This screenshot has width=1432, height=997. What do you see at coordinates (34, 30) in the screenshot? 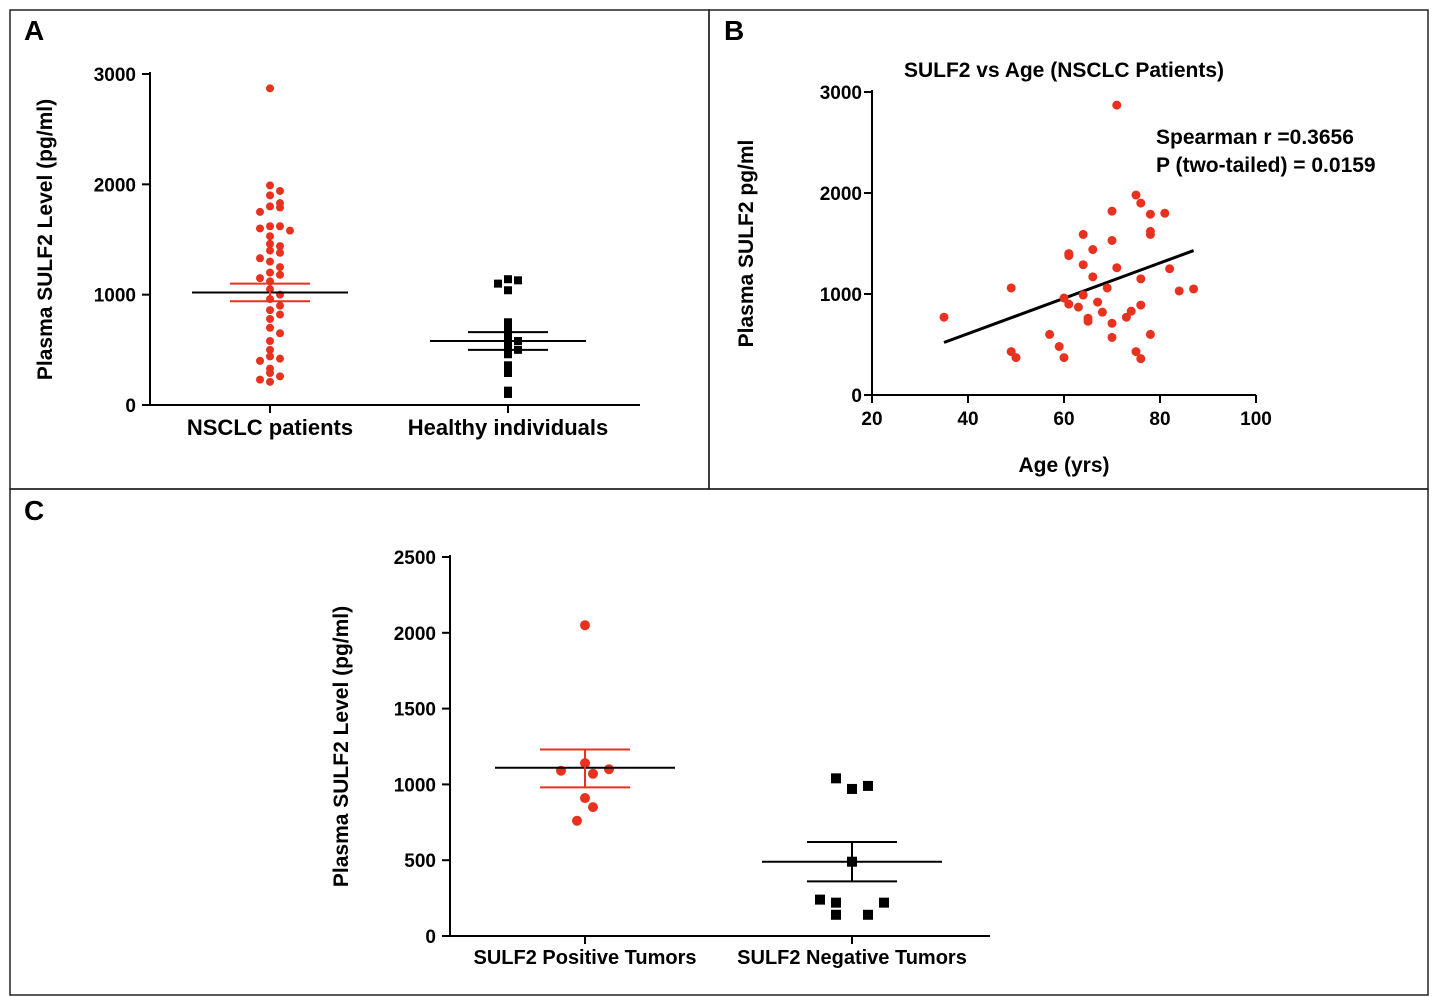
I see `panel-a-letter: A` at bounding box center [34, 30].